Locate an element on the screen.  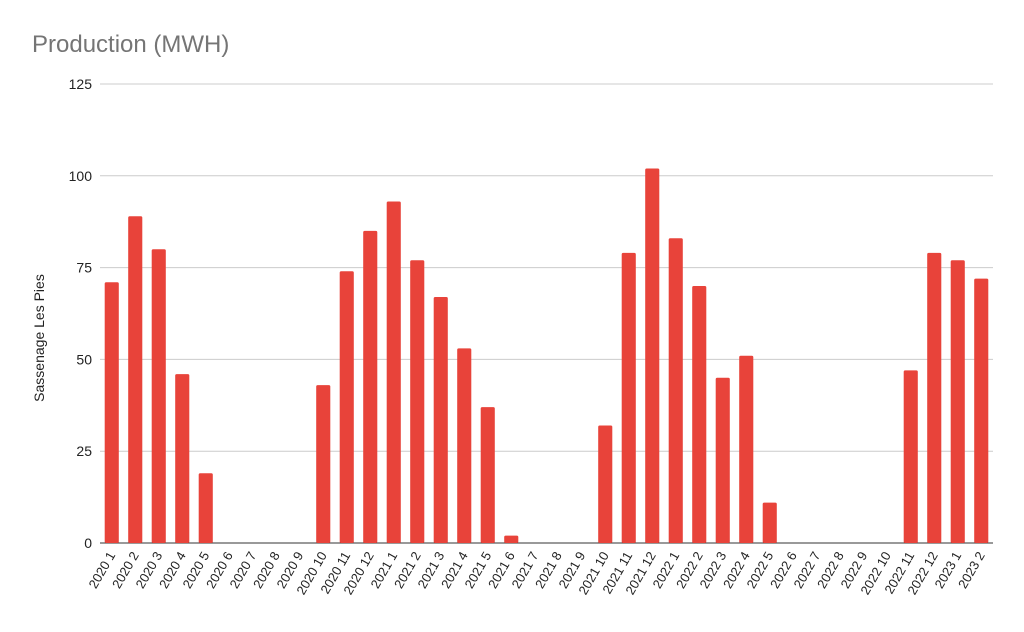
y-tick-label: 75 is located at coordinates (84, 268).